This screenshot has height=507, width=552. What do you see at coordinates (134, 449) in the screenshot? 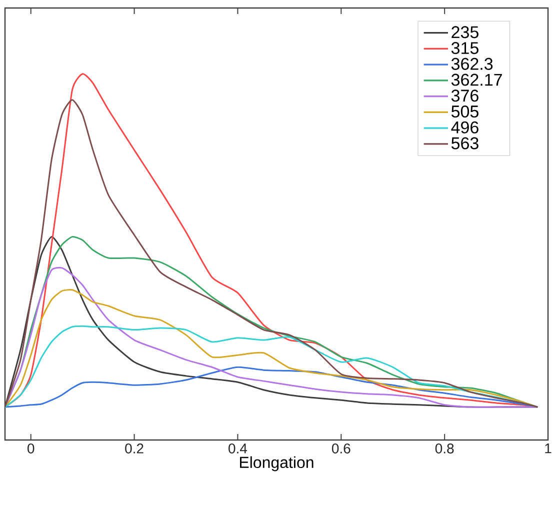
I see `x-tick-label: 0.2` at bounding box center [134, 449].